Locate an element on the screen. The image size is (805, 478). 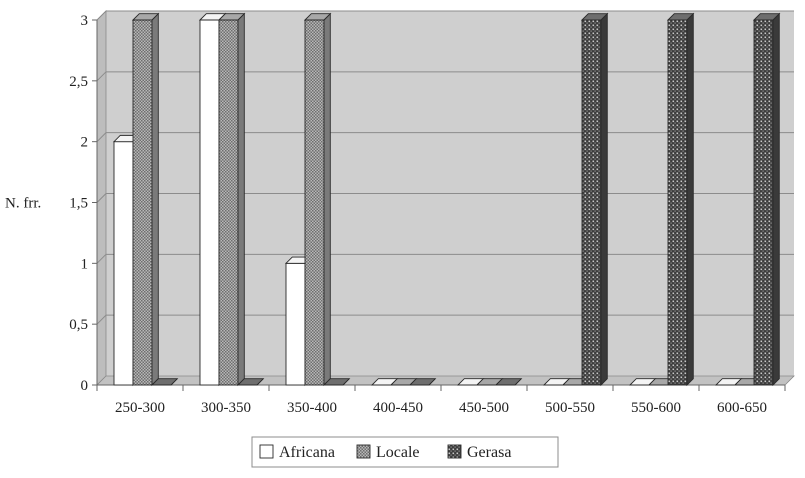
y-tick-label: 1 is located at coordinates (85, 264).